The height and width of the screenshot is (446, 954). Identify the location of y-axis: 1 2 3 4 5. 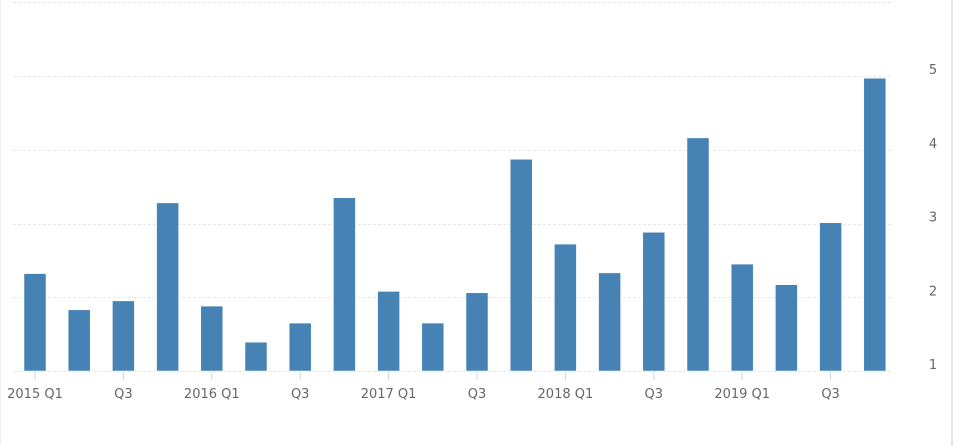
(933, 218).